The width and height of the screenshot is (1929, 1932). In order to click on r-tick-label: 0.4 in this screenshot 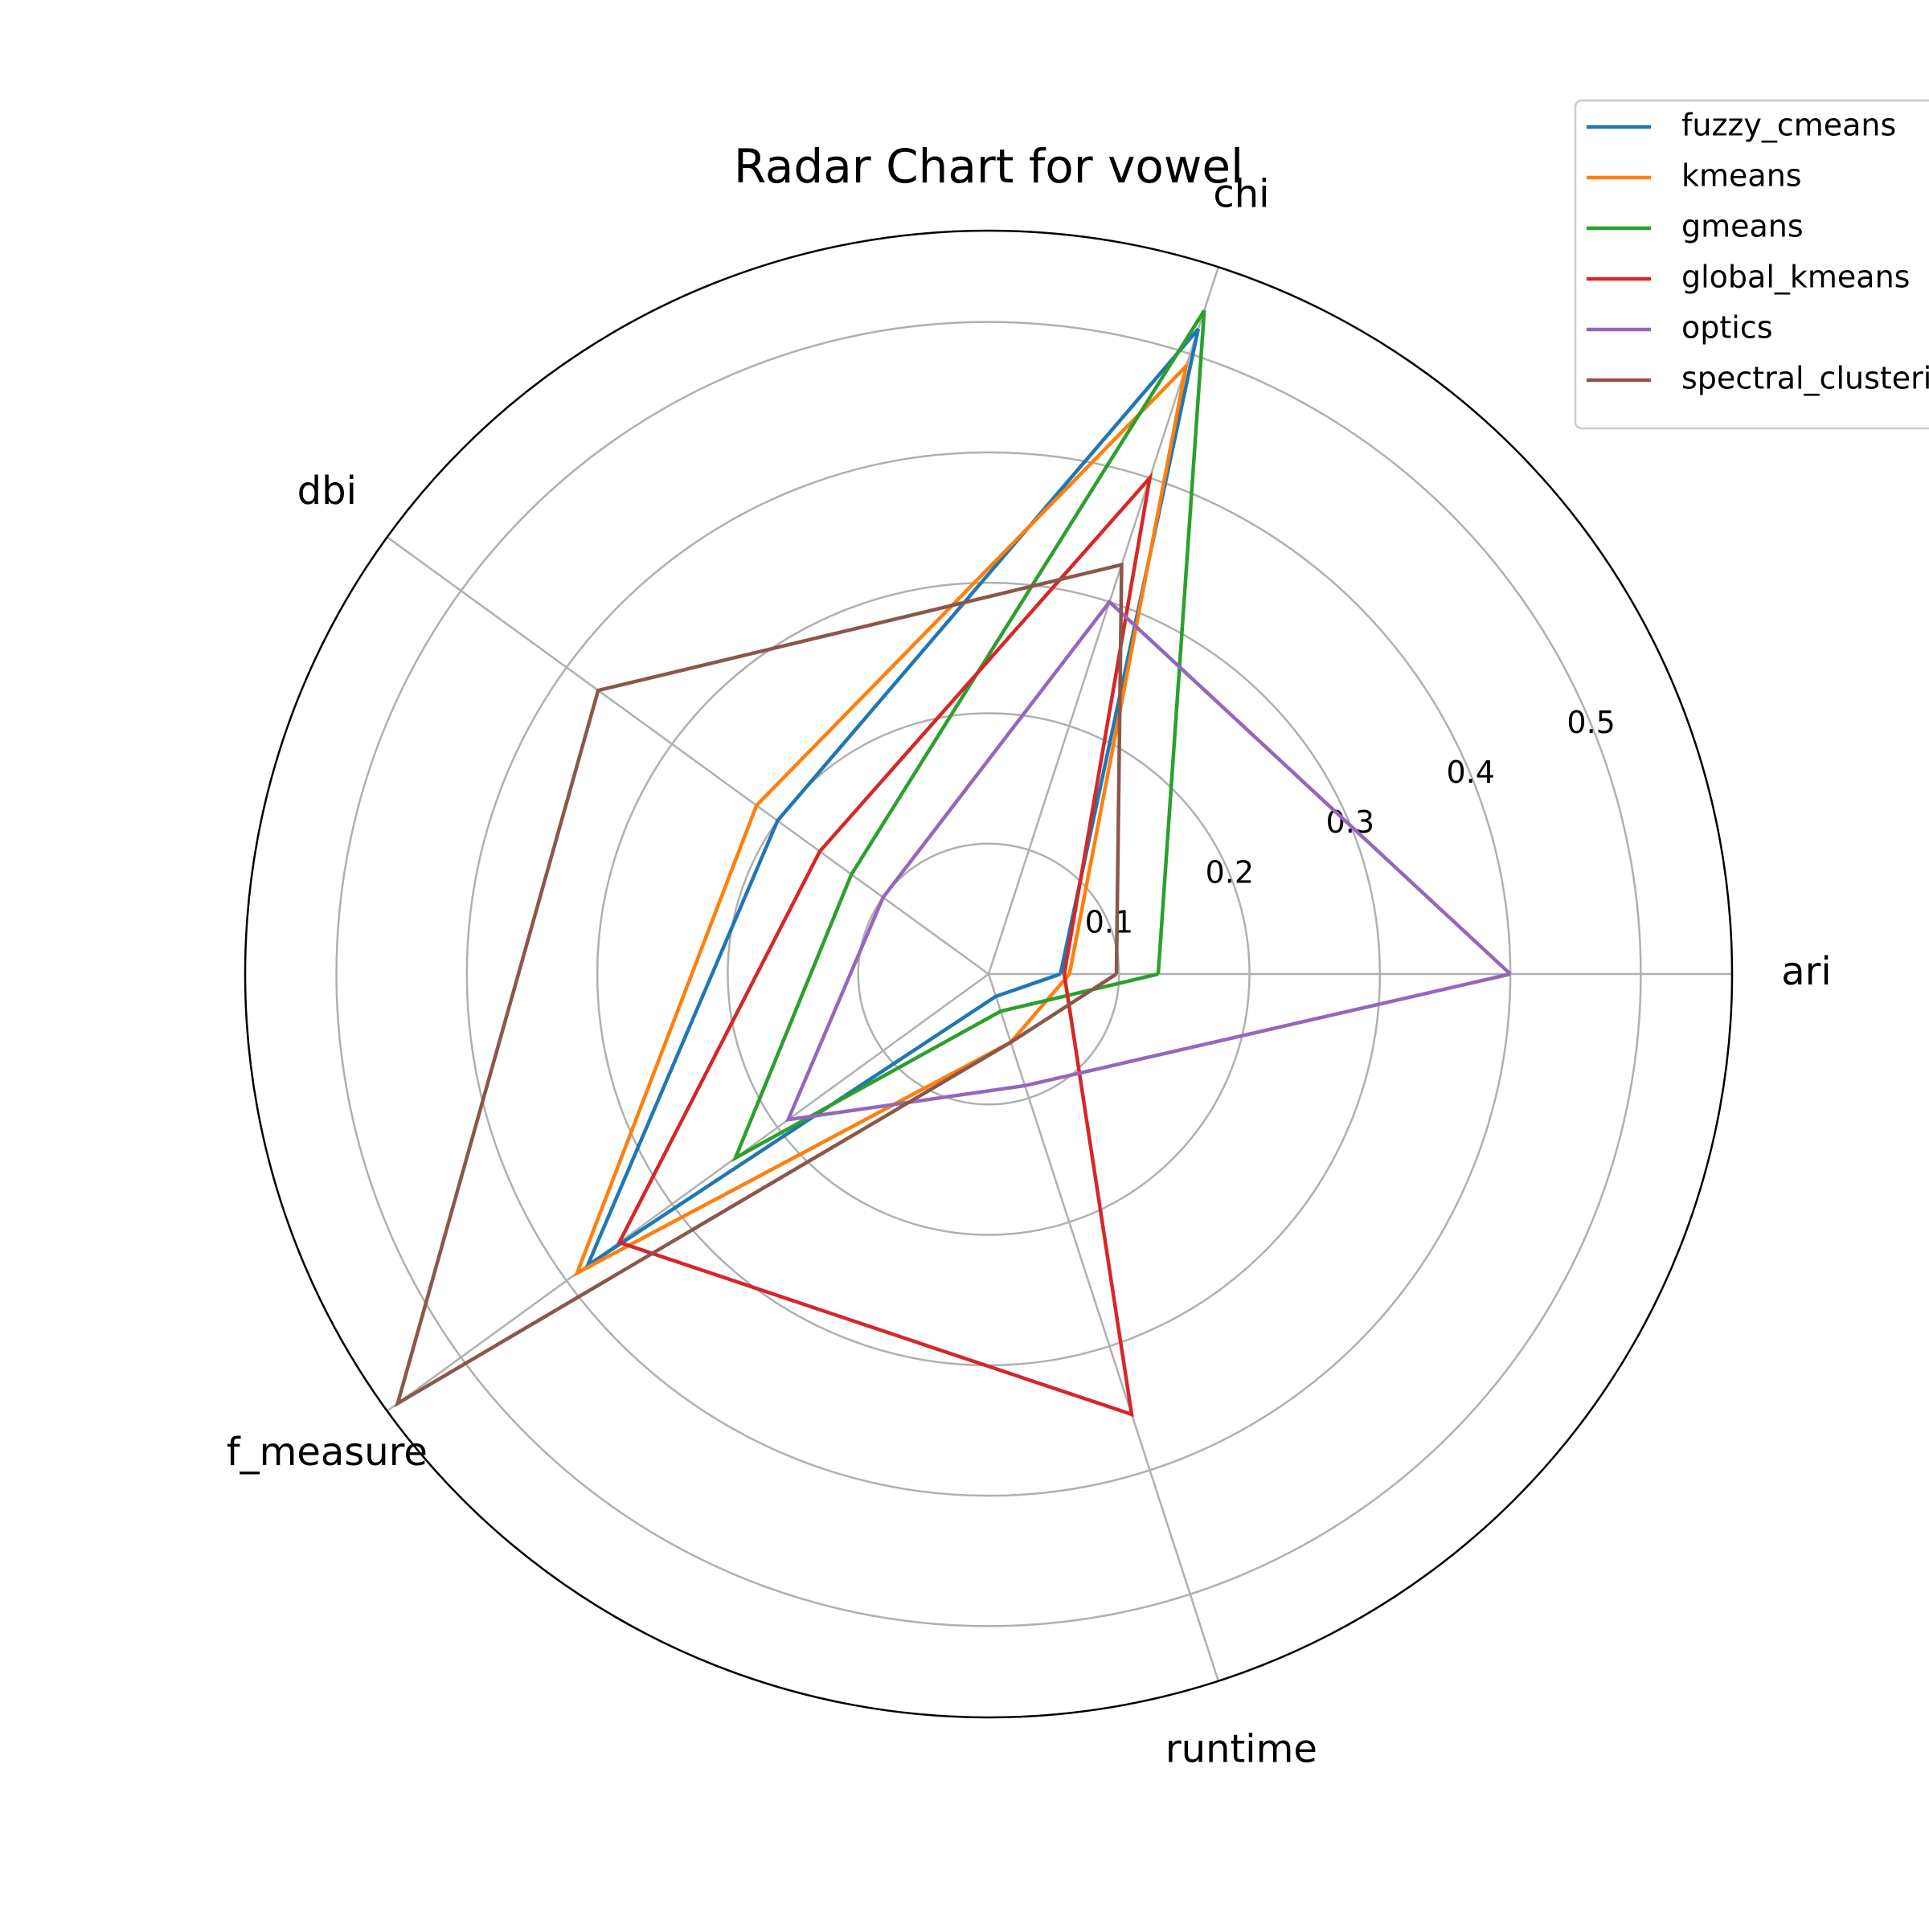, I will do `click(1470, 772)`.